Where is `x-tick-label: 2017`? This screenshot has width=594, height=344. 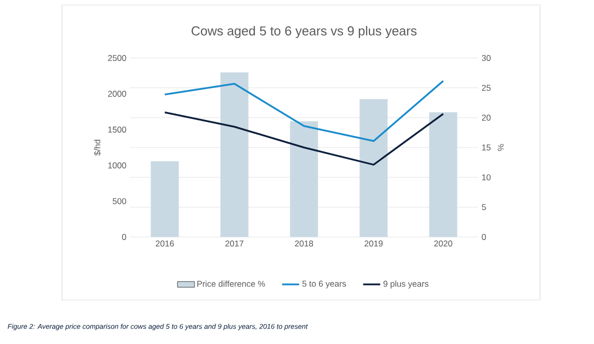 x-tick-label: 2017 is located at coordinates (234, 243).